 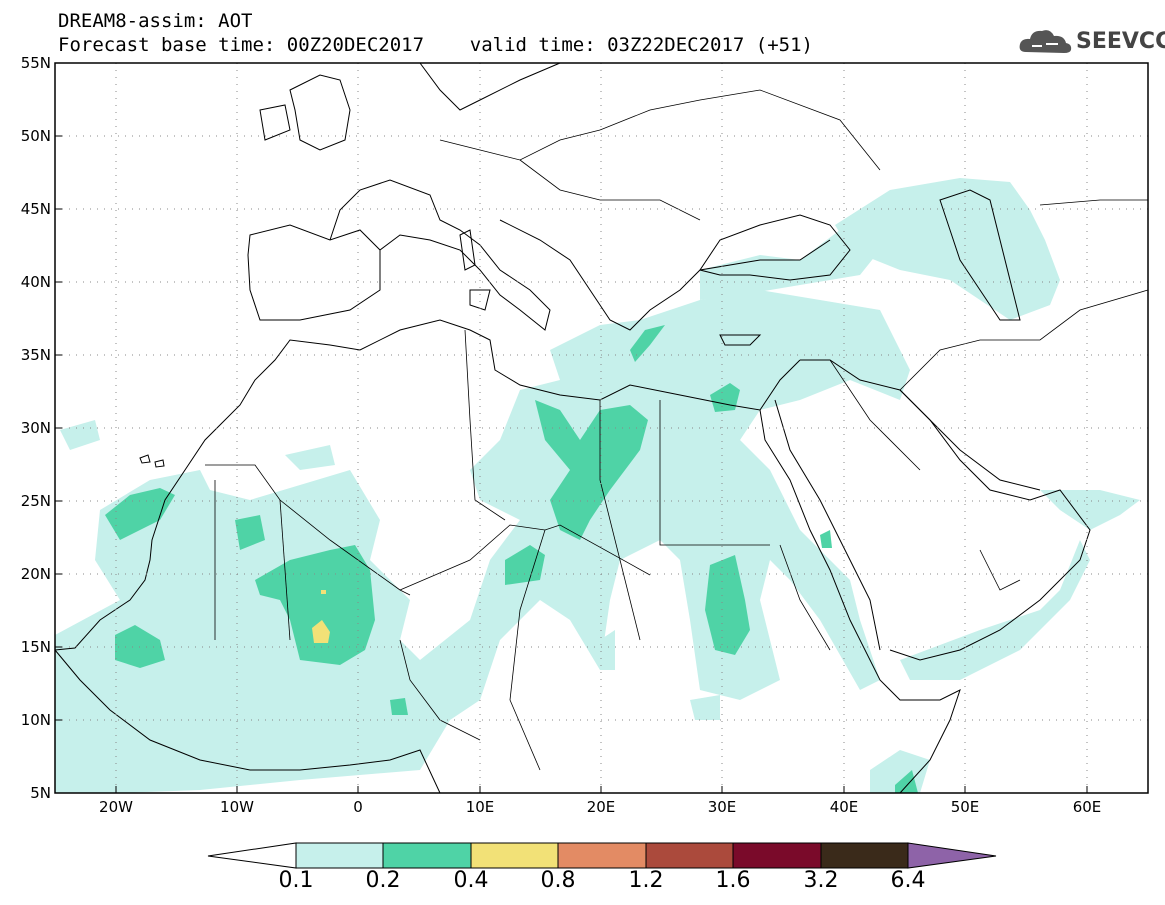 What do you see at coordinates (296, 880) in the screenshot?
I see `colorbar-label: 0.1` at bounding box center [296, 880].